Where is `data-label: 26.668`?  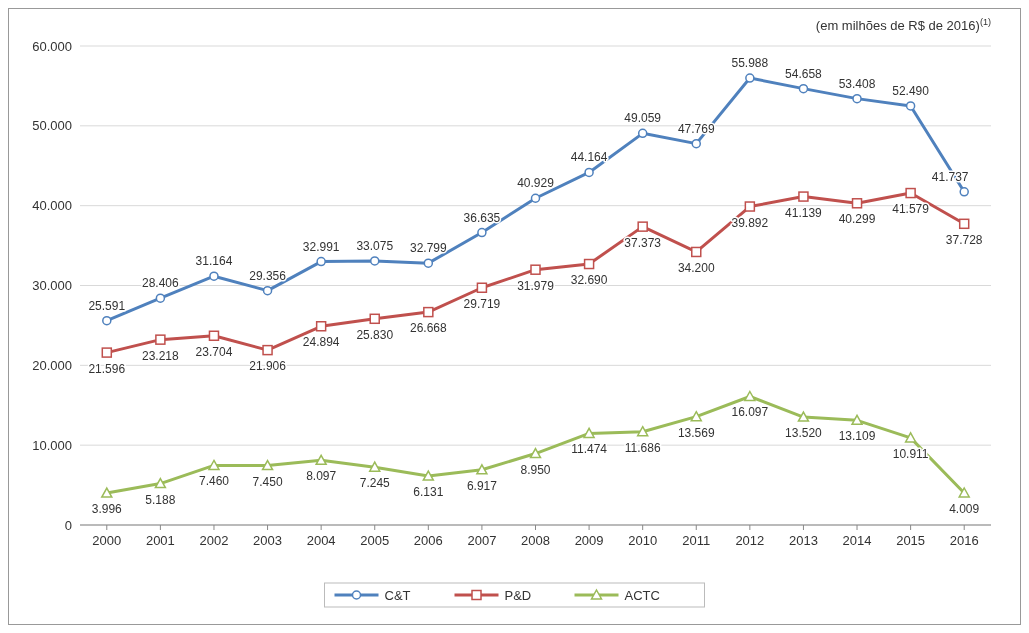
data-label: 26.668 is located at coordinates (428, 328).